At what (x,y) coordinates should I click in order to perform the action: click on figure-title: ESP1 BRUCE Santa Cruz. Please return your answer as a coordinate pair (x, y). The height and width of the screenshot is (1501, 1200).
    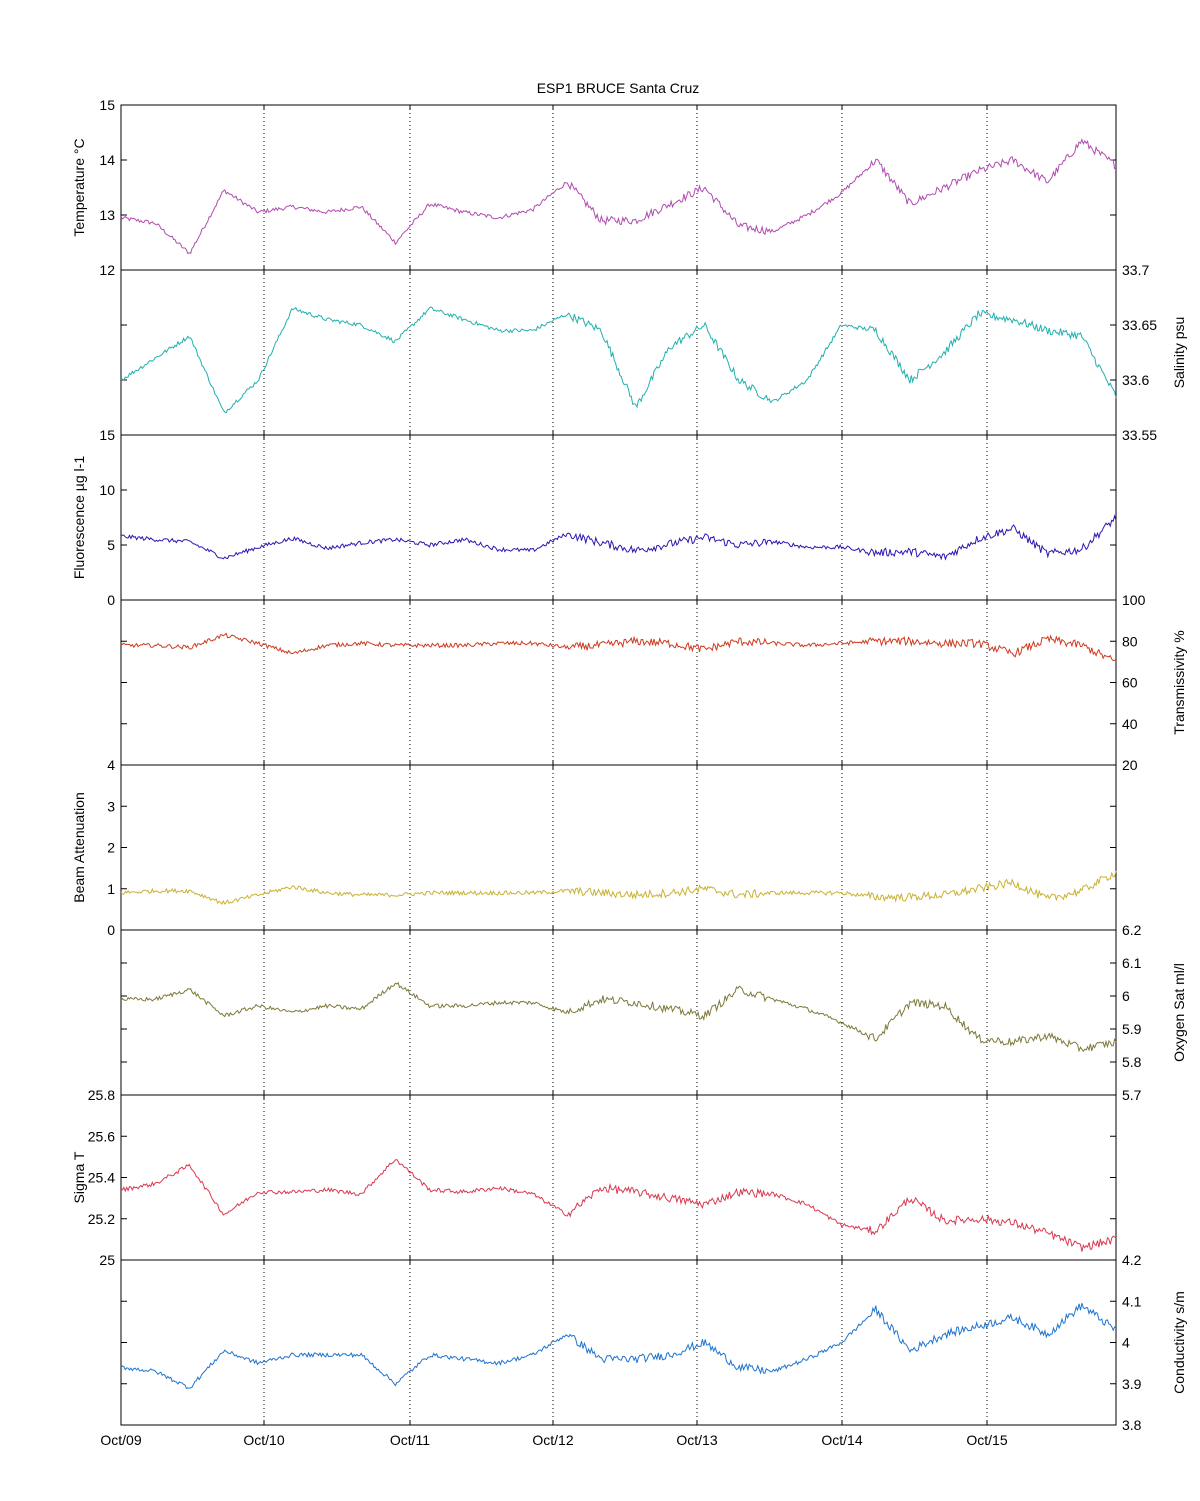
    Looking at the image, I should click on (618, 88).